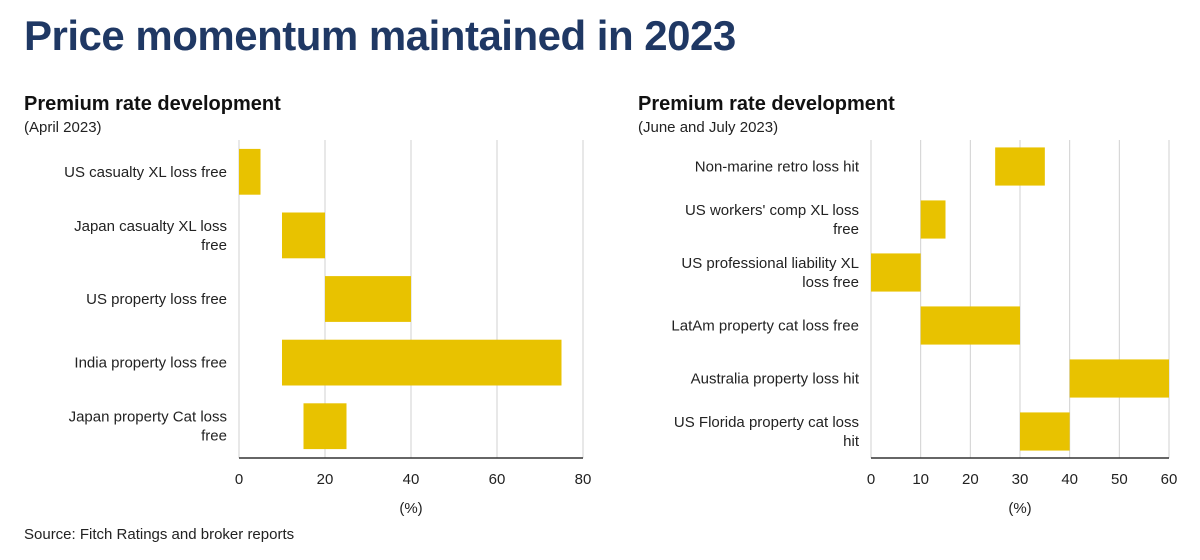 The height and width of the screenshot is (560, 1200). I want to click on right-chart-subtitle: (June and July 2023), so click(708, 127).